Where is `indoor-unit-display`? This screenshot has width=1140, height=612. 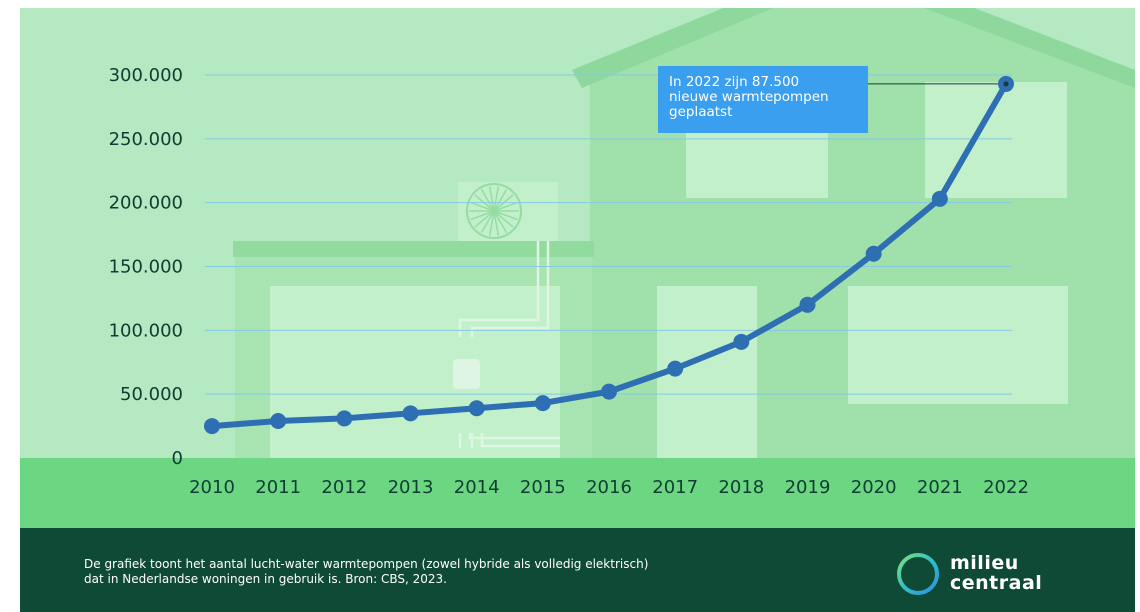 indoor-unit-display is located at coordinates (466, 374).